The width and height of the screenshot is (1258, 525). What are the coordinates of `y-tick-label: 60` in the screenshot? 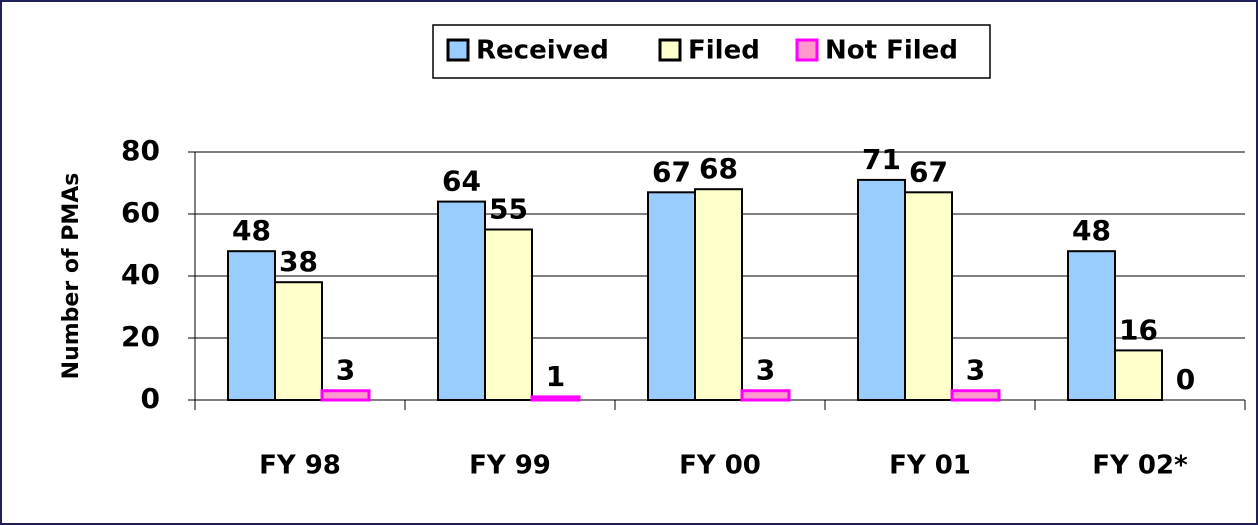 It's located at (140, 212).